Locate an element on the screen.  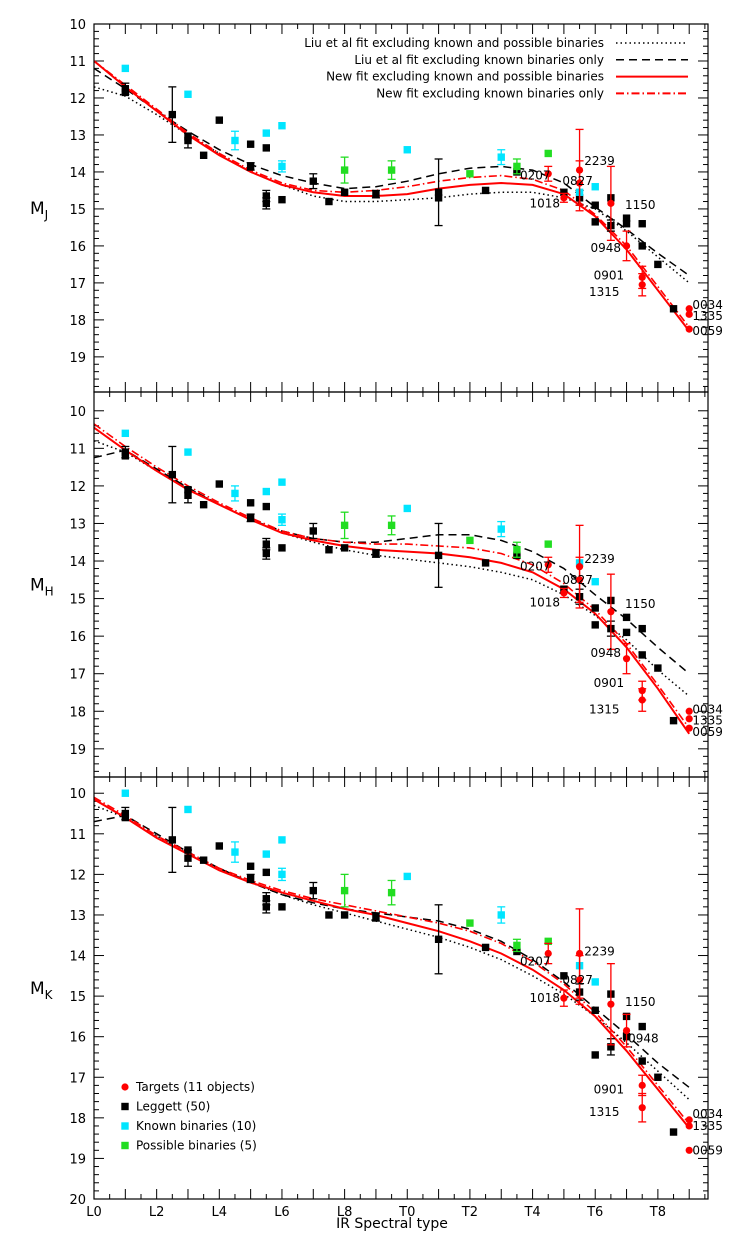
y-tick-label: 13 is located at coordinates (77, 524).